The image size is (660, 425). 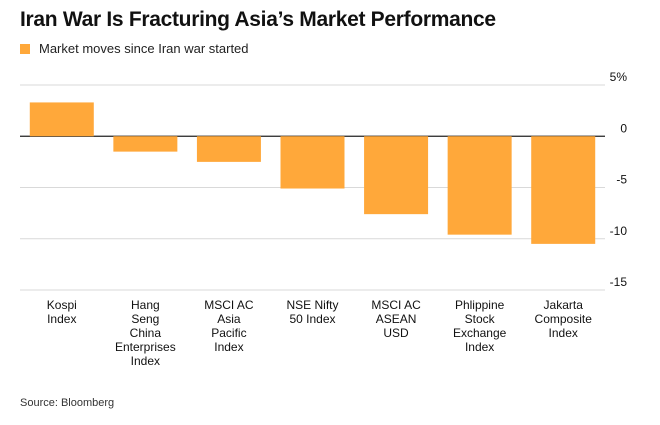 I want to click on legend-swatch, so click(x=25, y=48).